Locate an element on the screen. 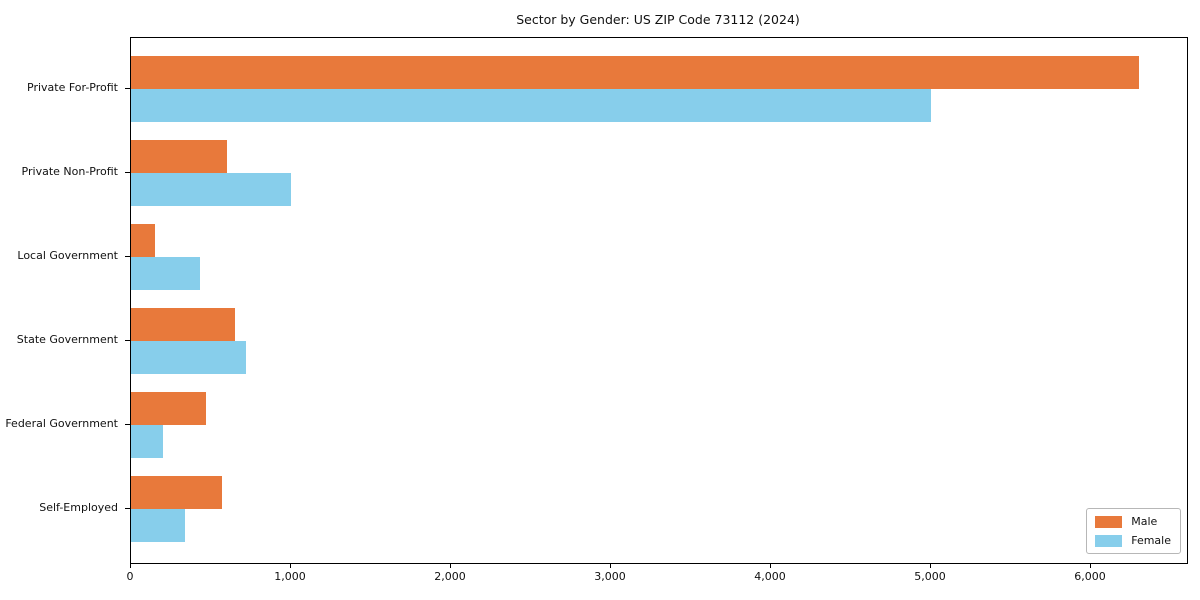 The height and width of the screenshot is (600, 1200). bar-male-local-government is located at coordinates (143, 240).